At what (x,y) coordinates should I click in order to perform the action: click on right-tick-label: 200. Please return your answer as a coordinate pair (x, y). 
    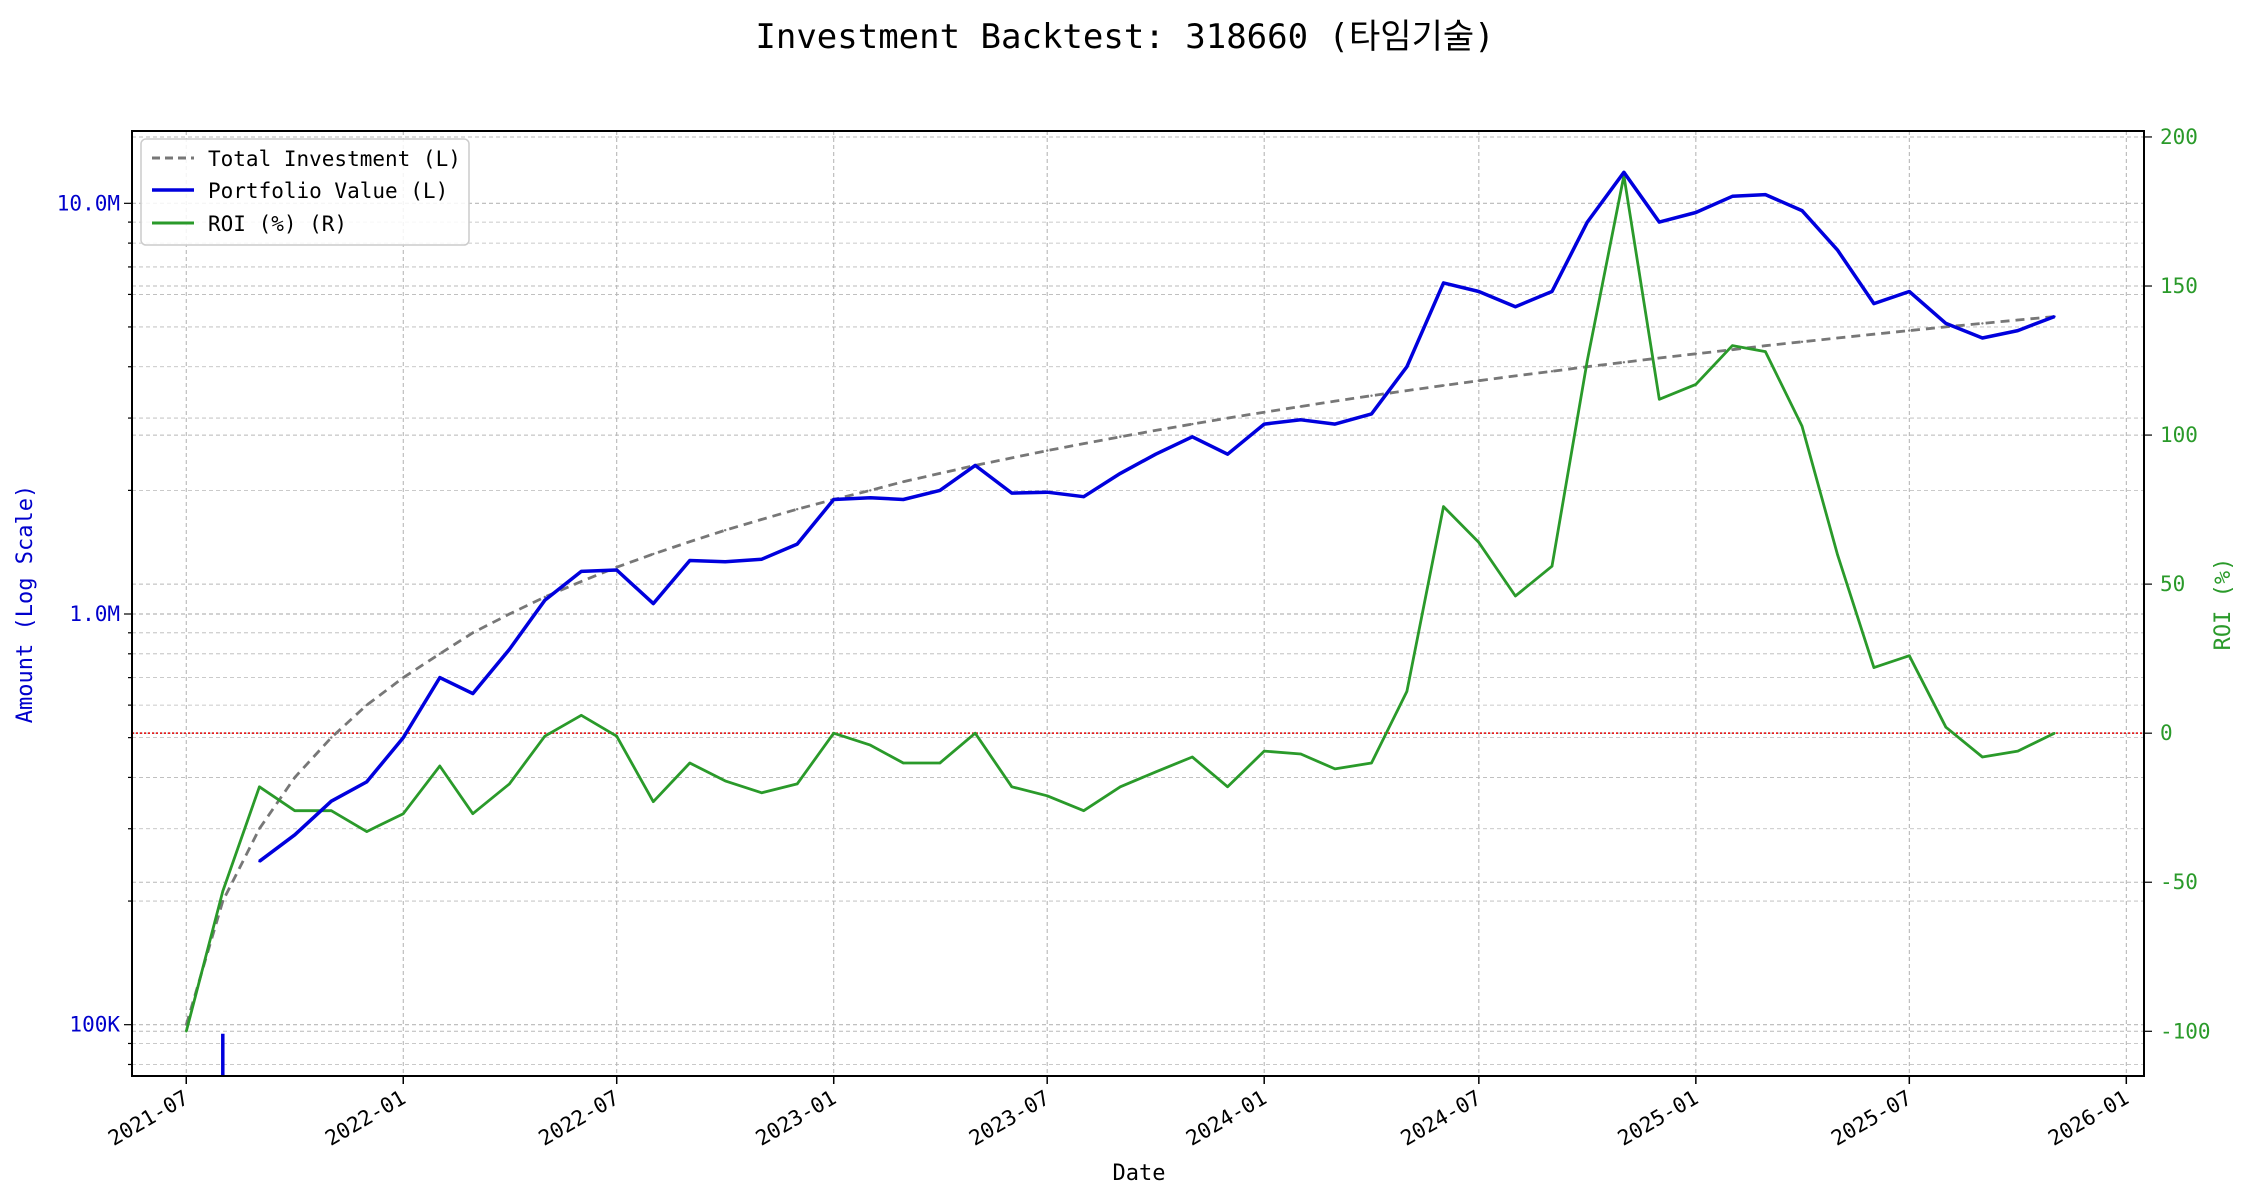
    Looking at the image, I should click on (2179, 137).